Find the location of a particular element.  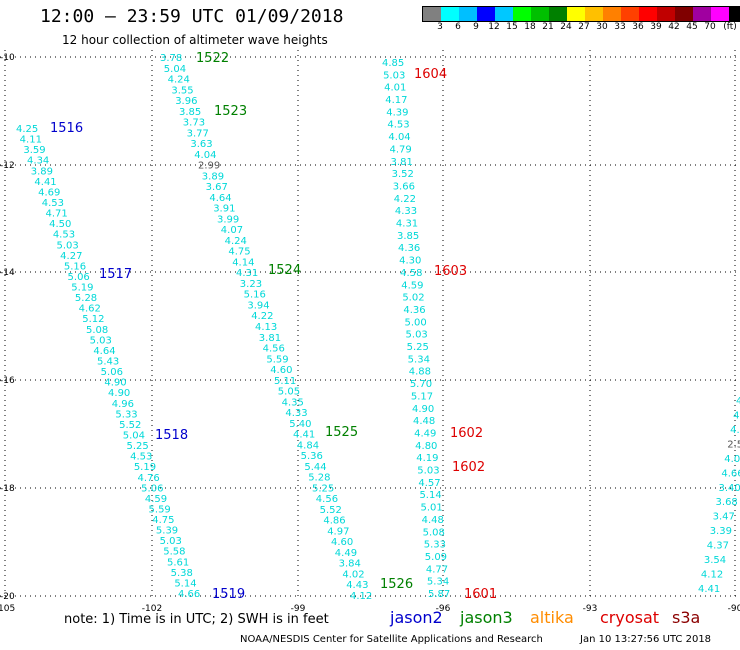

latitude-tick: -12 is located at coordinates (7, 166).